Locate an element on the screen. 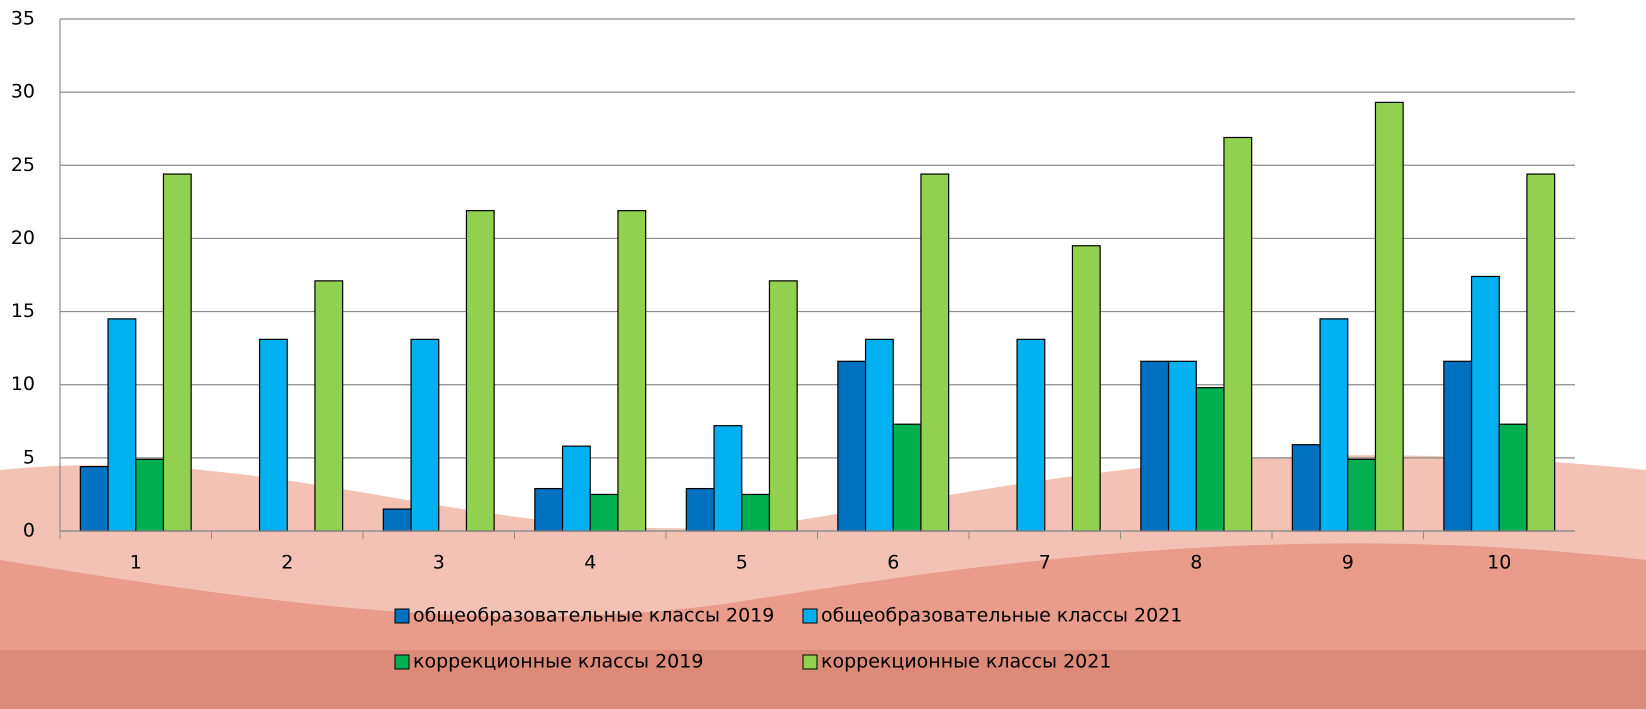  x-tick-label: 5 is located at coordinates (742, 563).